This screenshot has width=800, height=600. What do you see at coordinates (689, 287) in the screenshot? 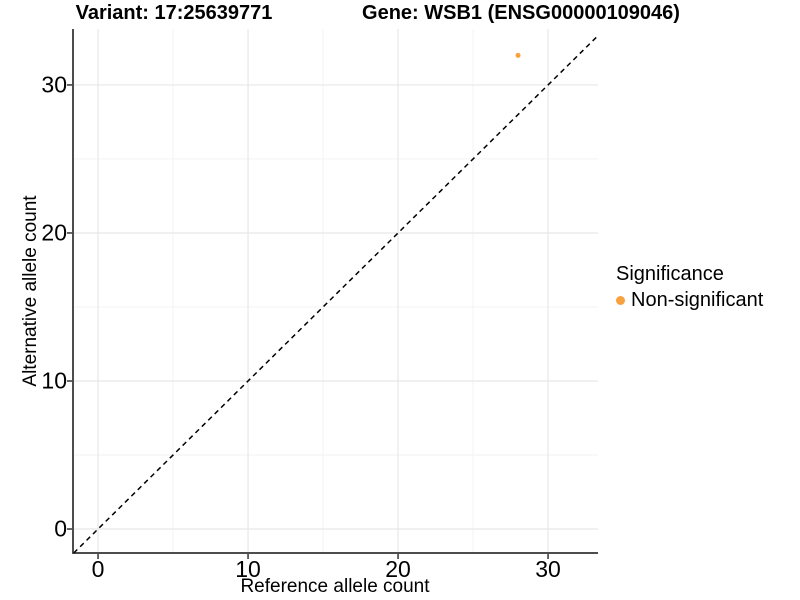
I see `legend: Significance Non-significant` at bounding box center [689, 287].